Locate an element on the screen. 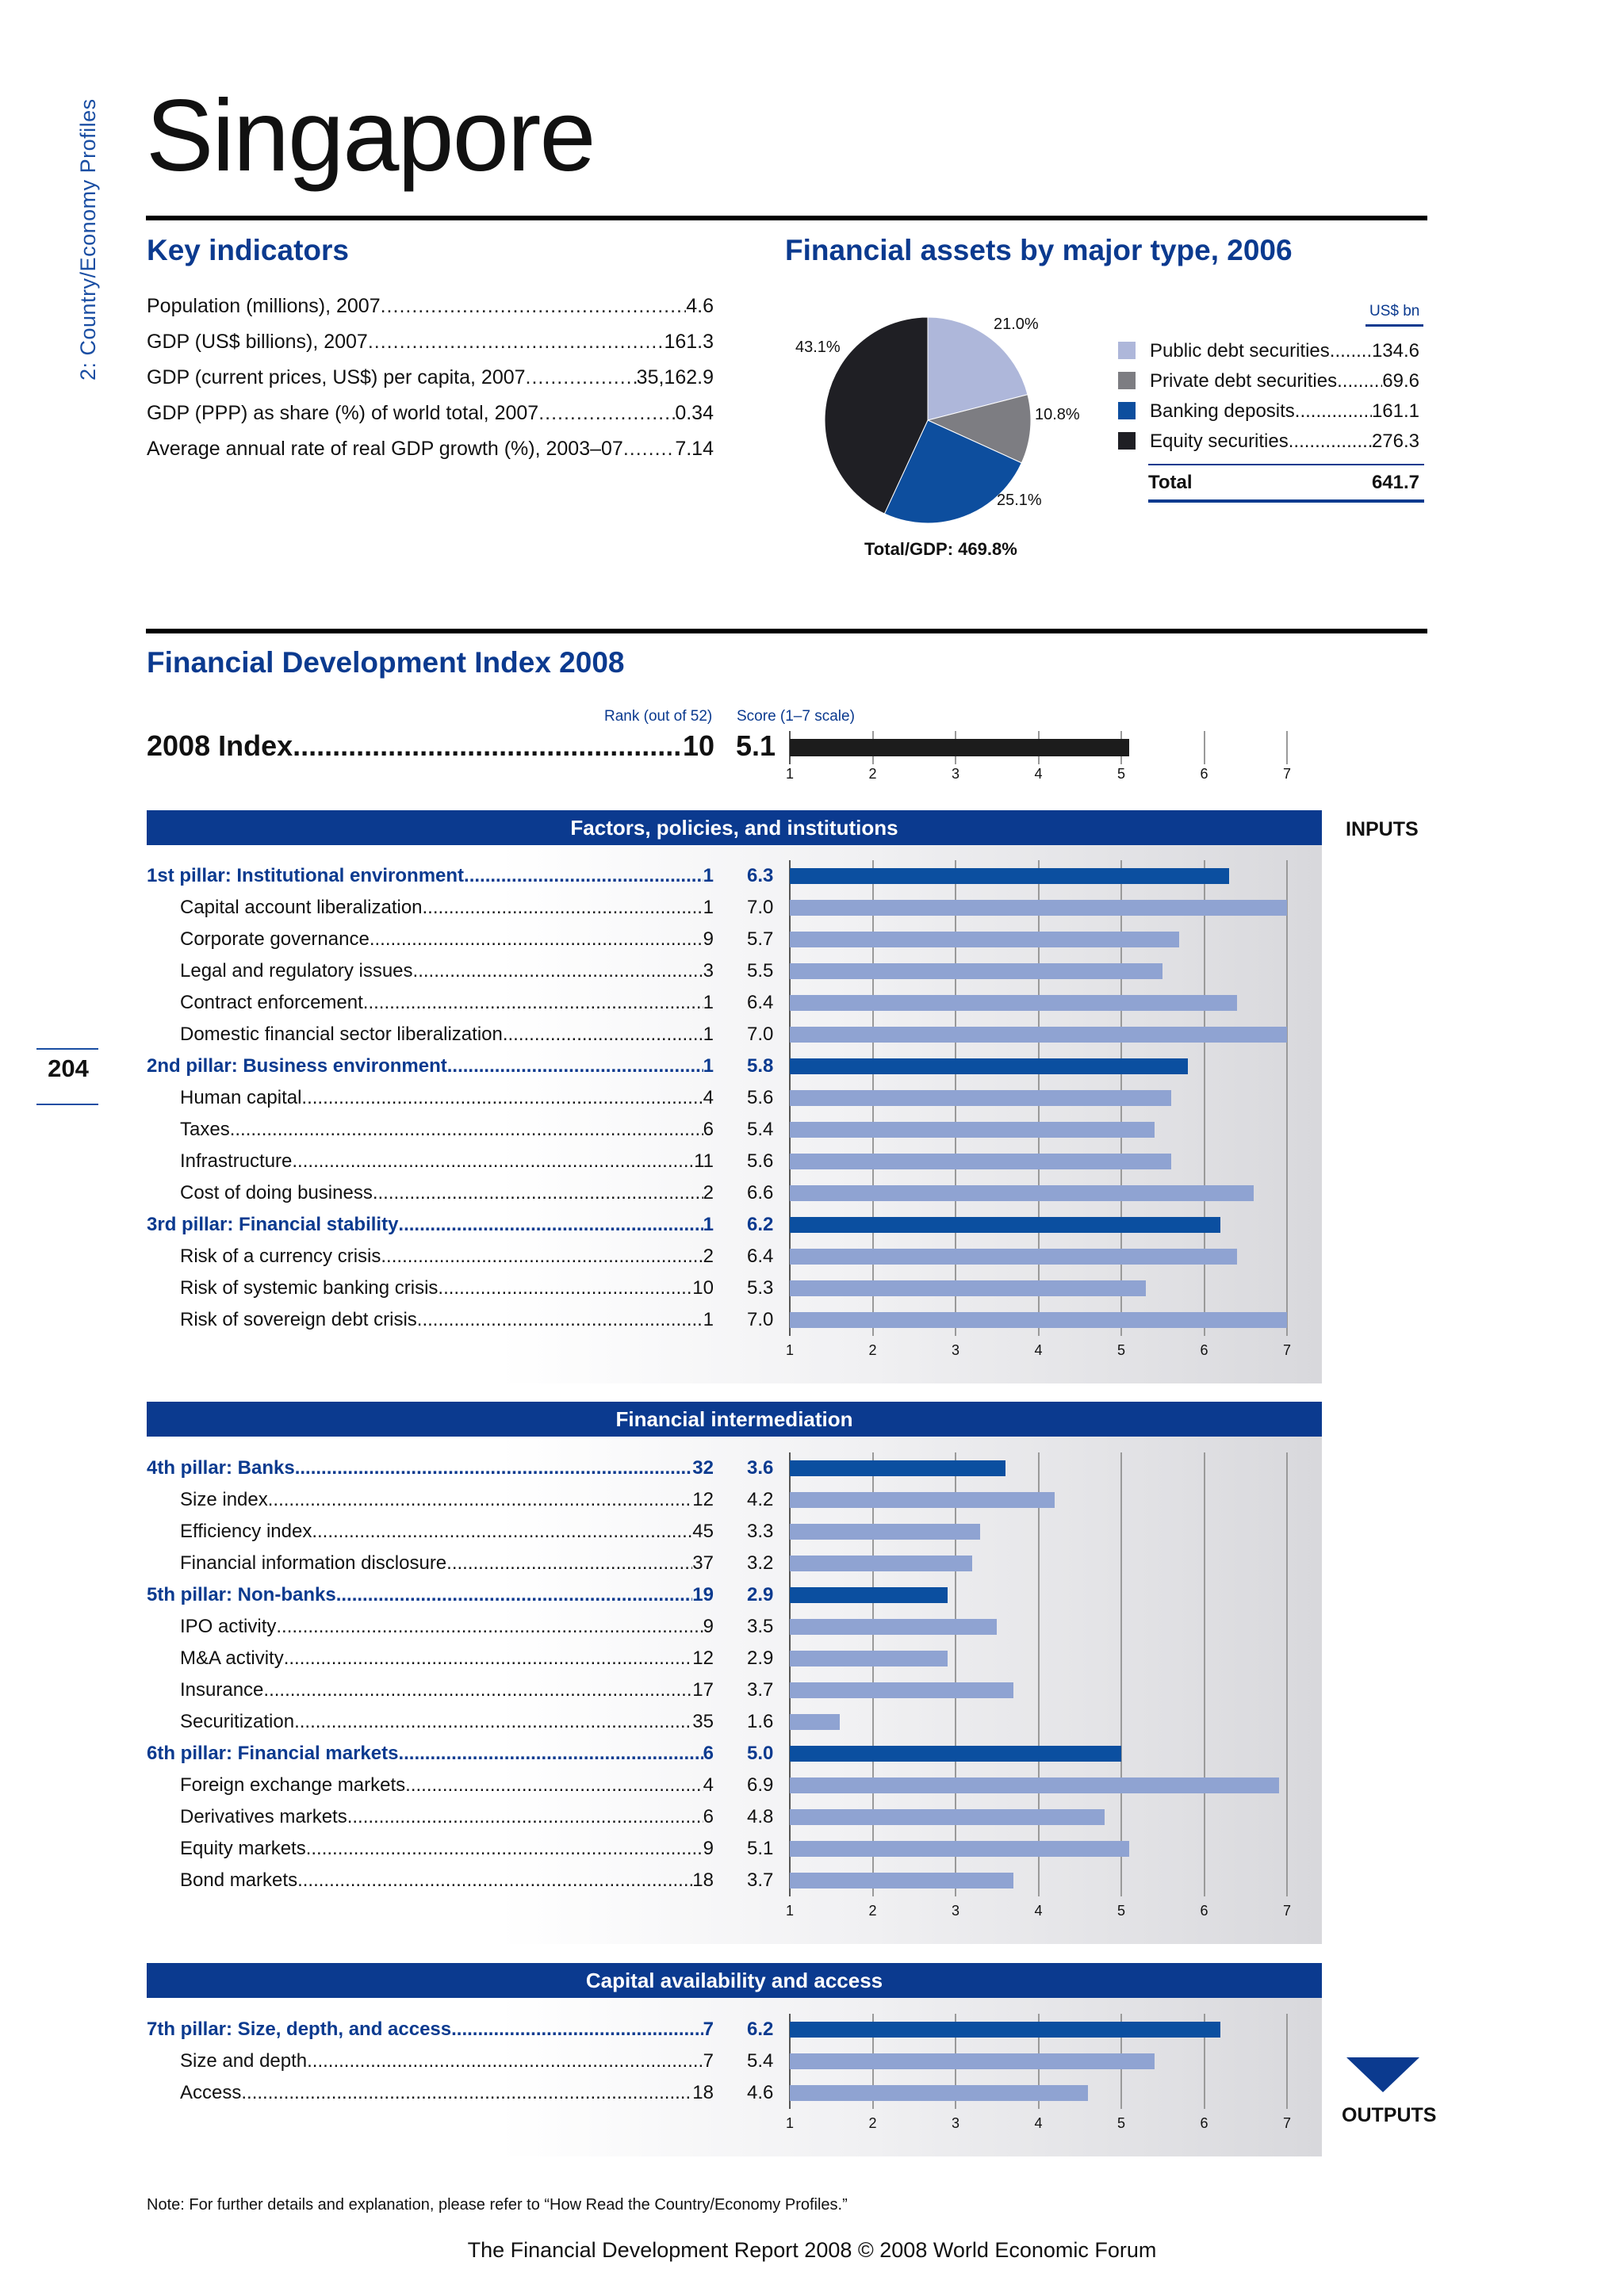  axis-tick-label: 1 is located at coordinates (789, 774).